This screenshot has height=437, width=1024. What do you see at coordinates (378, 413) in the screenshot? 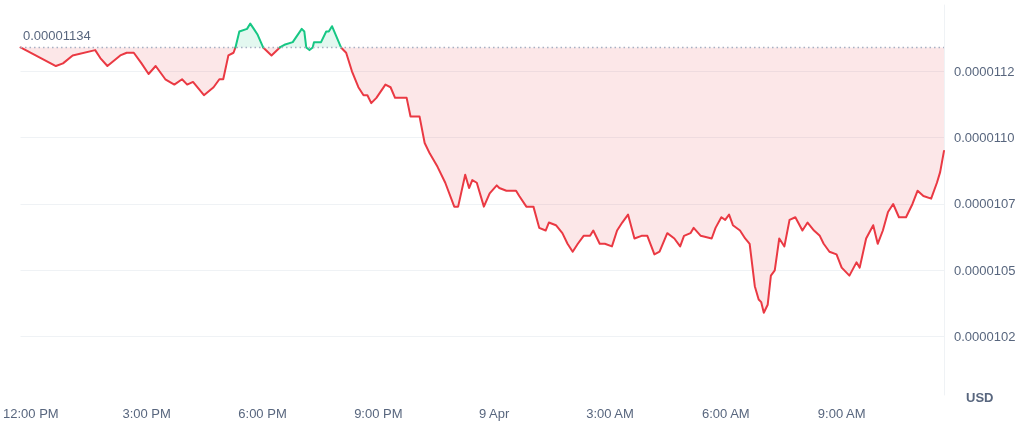
I see `x-tick-label: 9:00 PM` at bounding box center [378, 413].